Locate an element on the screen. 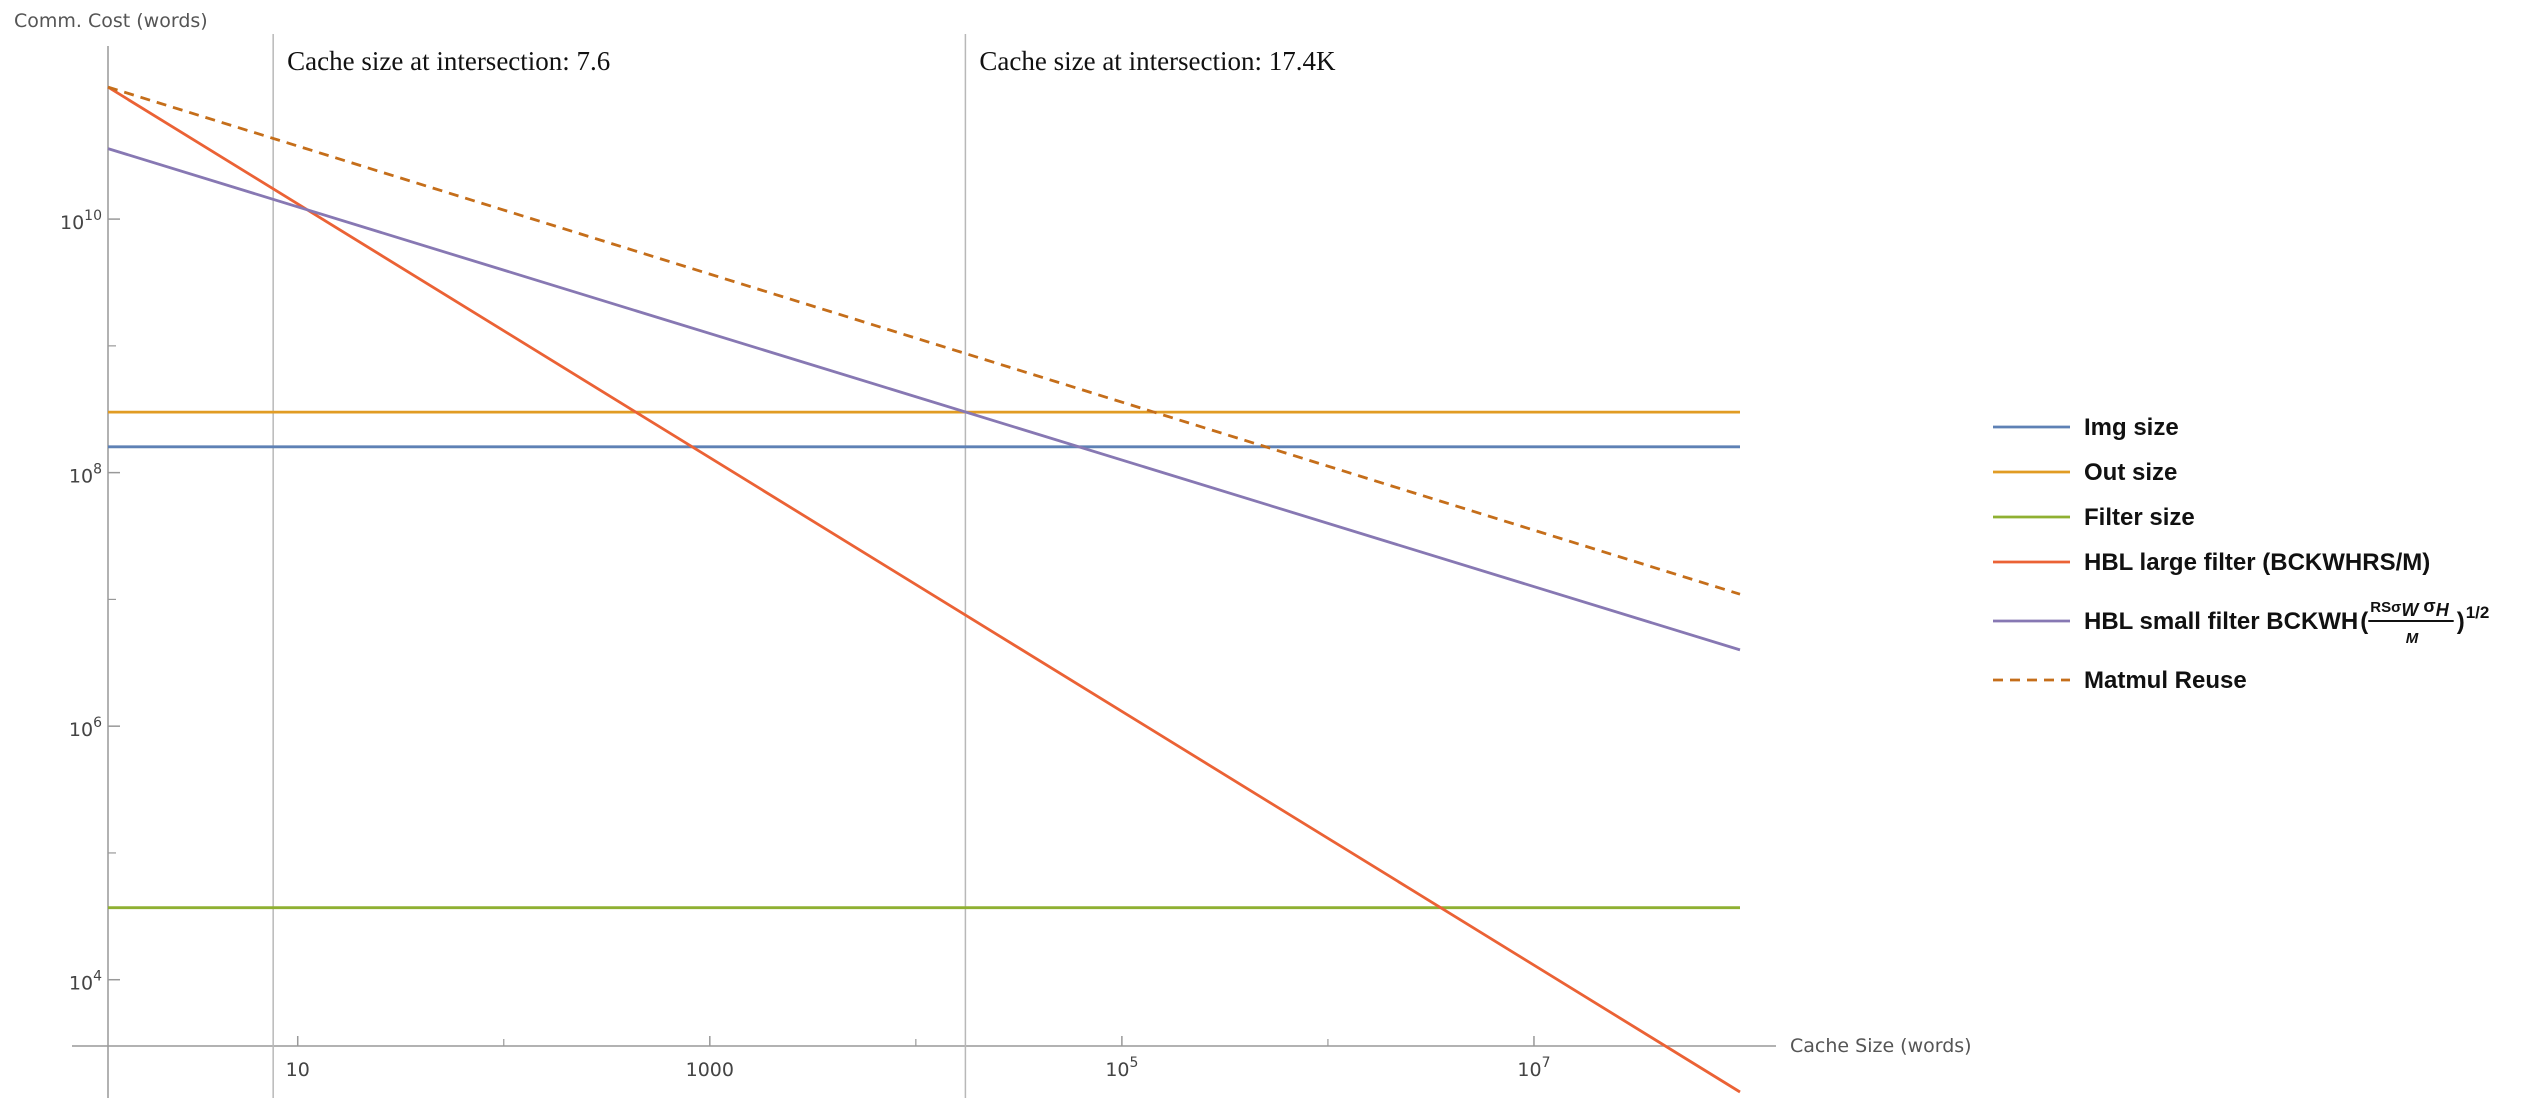 The width and height of the screenshot is (2541, 1098). y-tick-exponent: 4 is located at coordinates (97, 977).